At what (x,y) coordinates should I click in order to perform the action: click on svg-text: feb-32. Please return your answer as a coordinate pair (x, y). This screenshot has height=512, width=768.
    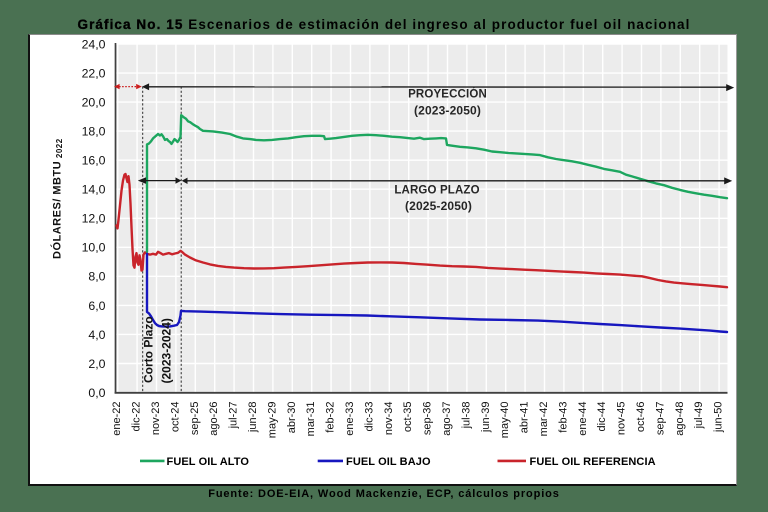
    Looking at the image, I should click on (331, 417).